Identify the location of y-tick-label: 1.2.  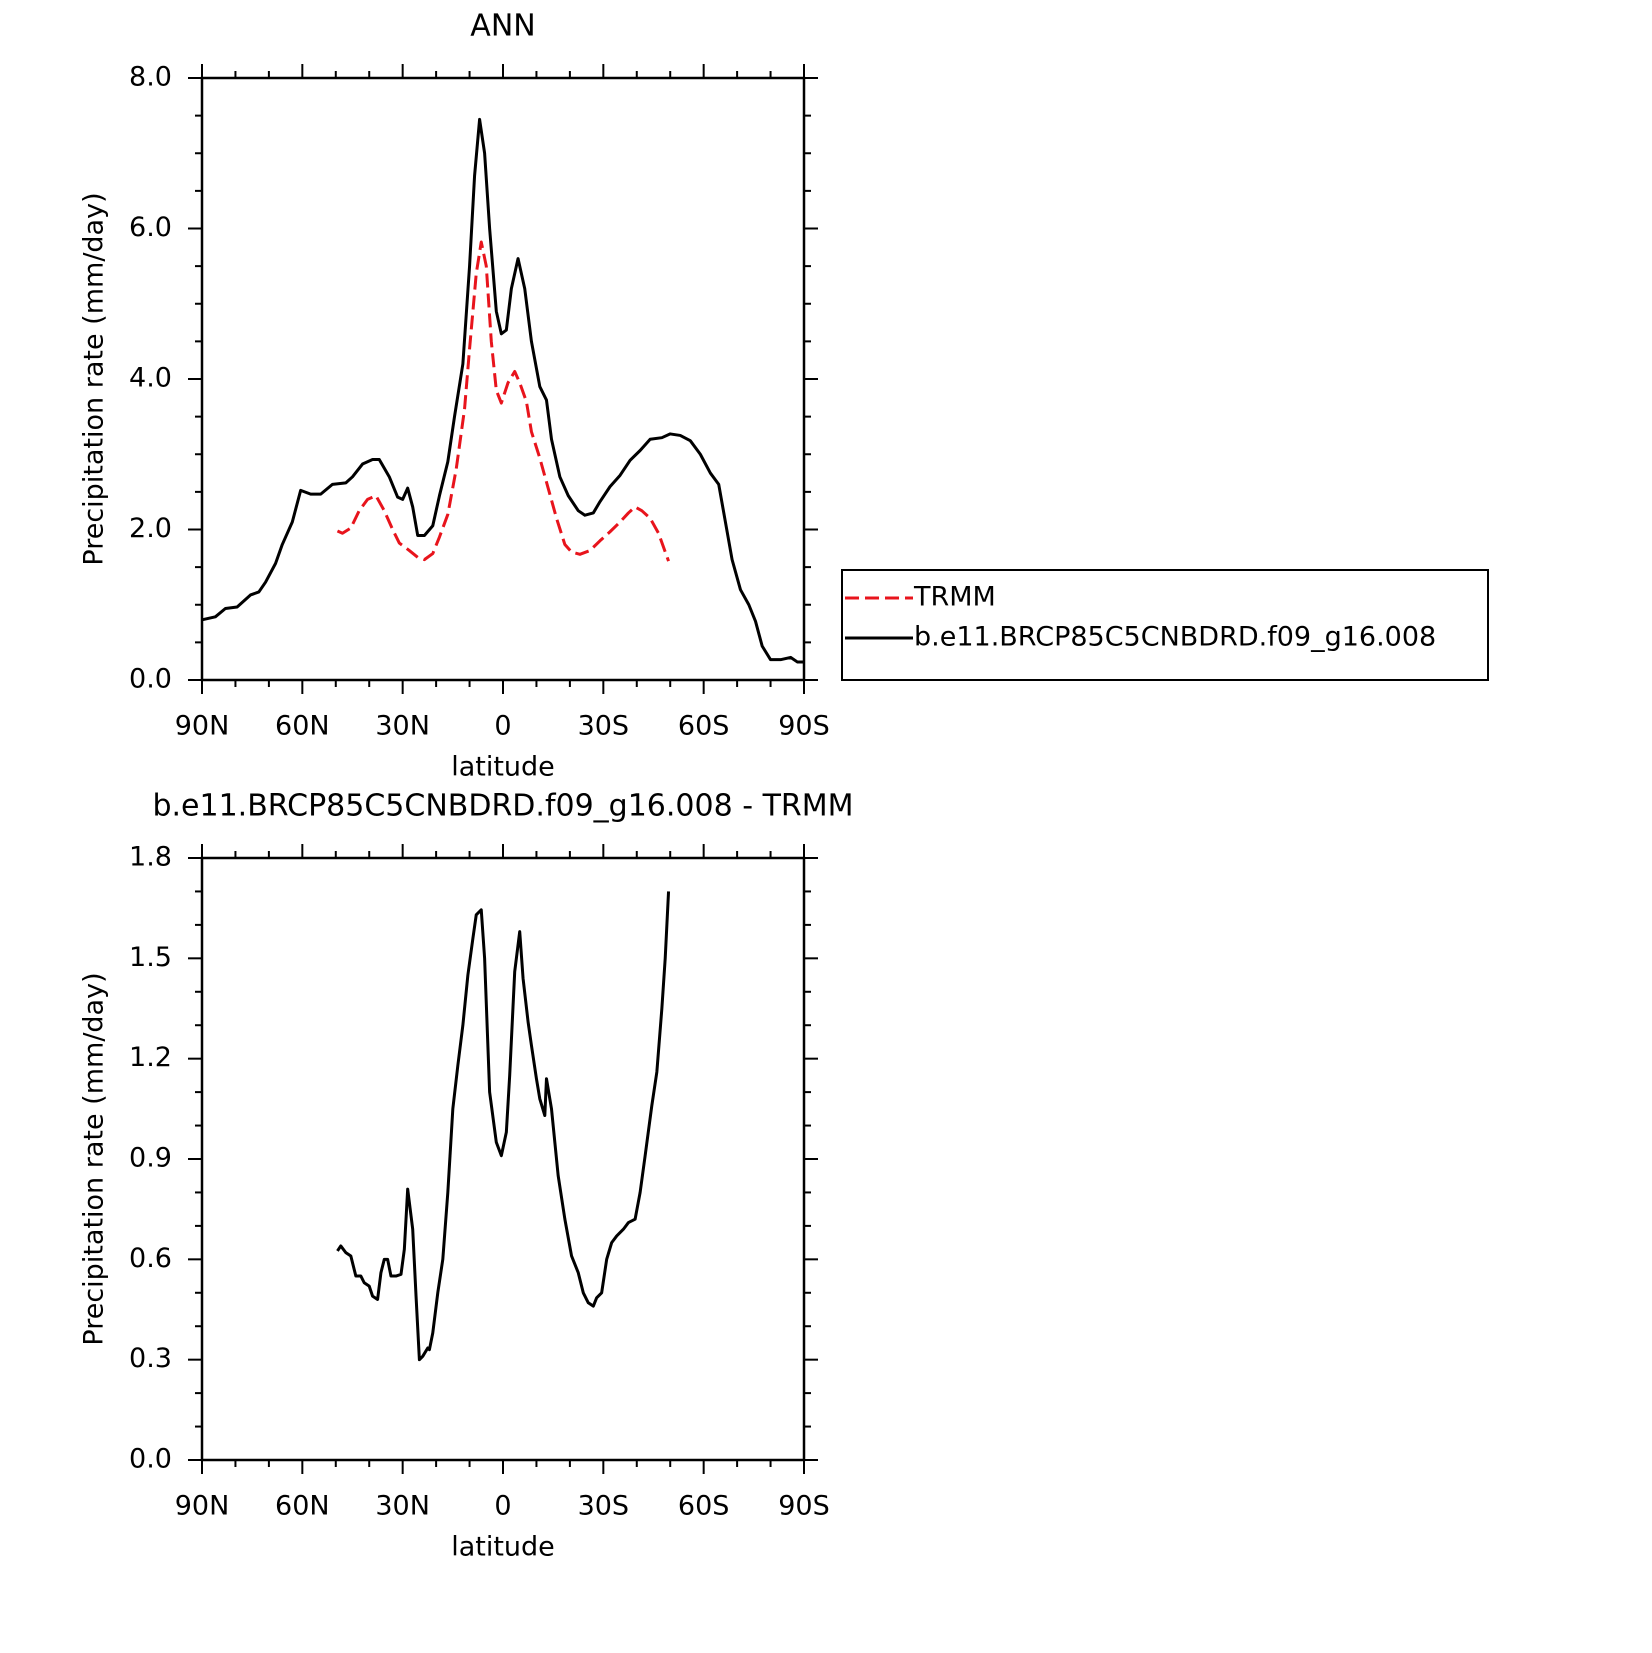
(150, 1057).